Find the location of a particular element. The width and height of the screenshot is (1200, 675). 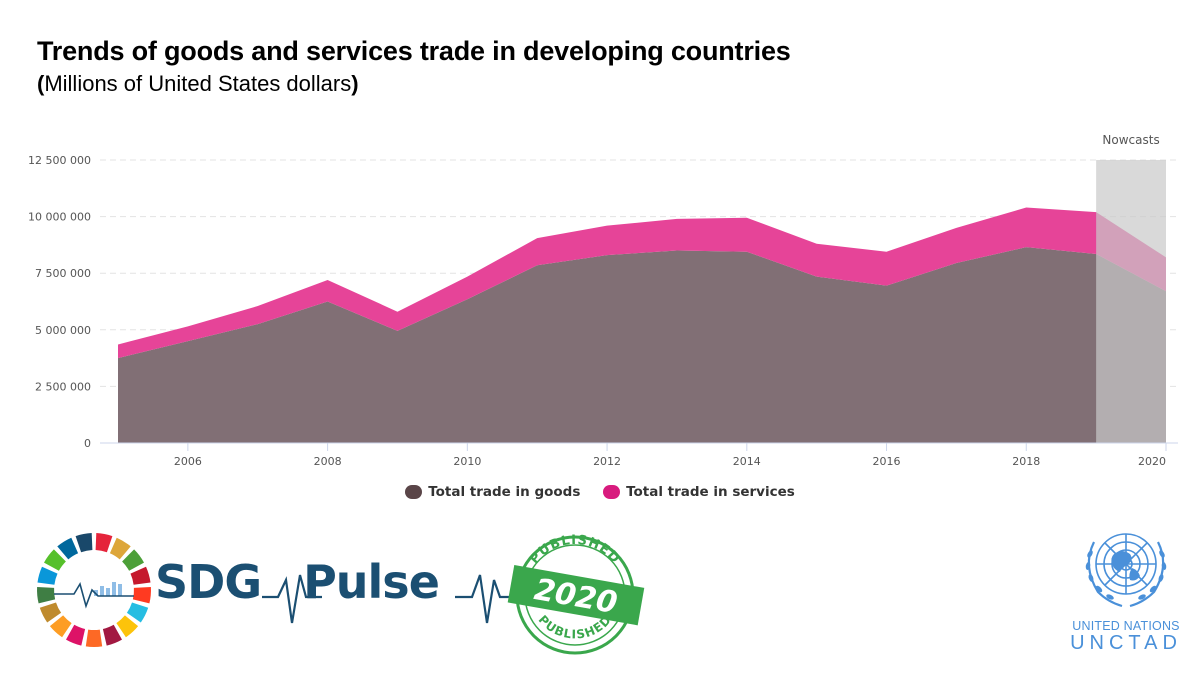

y-tick-label: 0 is located at coordinates (87, 443).